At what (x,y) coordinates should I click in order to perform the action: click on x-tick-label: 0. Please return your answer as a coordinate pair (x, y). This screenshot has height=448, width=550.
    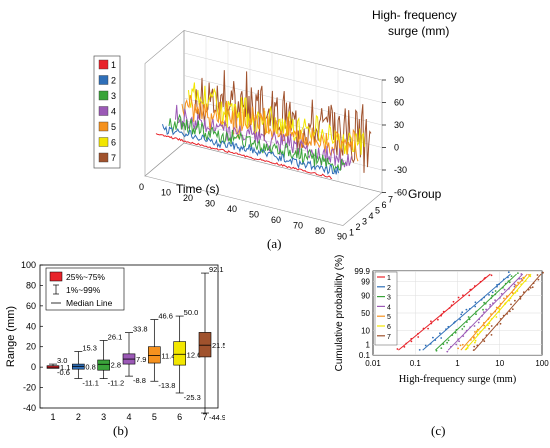
    Looking at the image, I should click on (141, 187).